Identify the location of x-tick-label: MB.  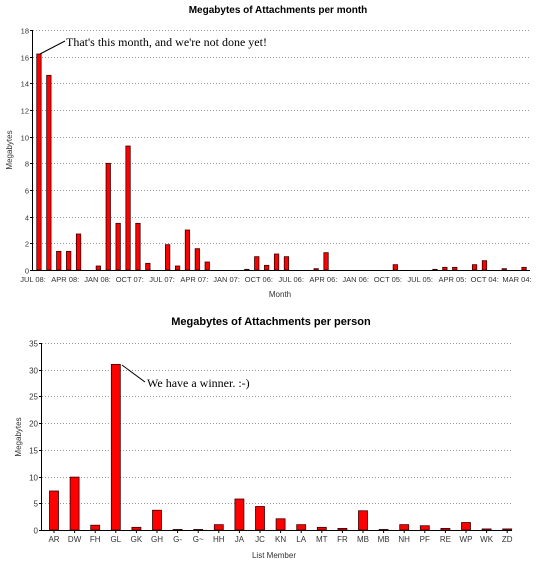
(363, 539).